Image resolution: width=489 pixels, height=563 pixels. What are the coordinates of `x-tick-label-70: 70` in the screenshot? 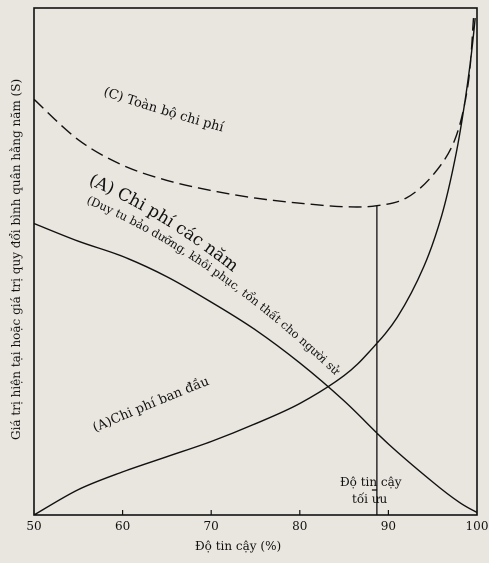 It's located at (211, 526).